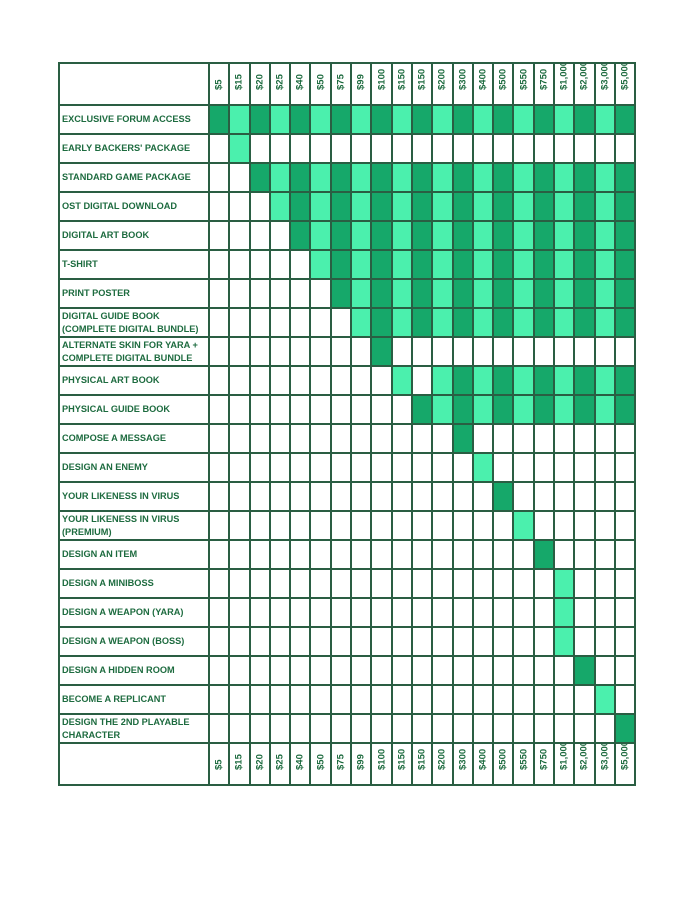 The image size is (700, 906). Describe the element at coordinates (347, 728) in the screenshot. I see `table-row: DESIGN THE 2ND PLAYABLE CHARACTER` at that location.